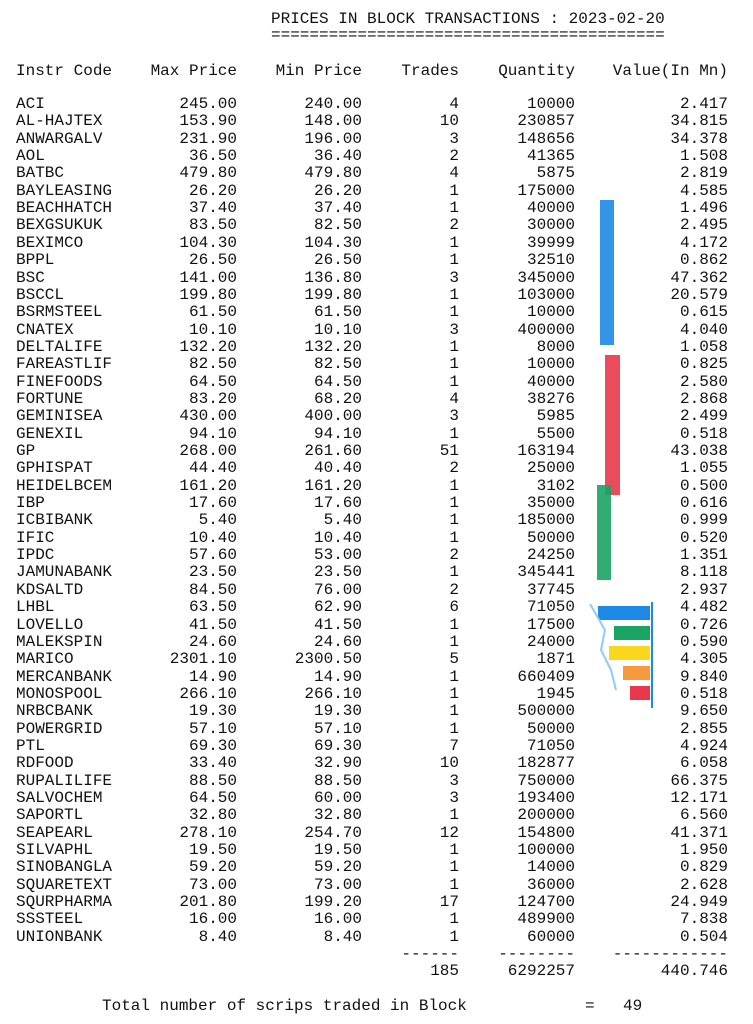 The image size is (753, 1024). What do you see at coordinates (703, 346) in the screenshot?
I see `cell-value: 1.058` at bounding box center [703, 346].